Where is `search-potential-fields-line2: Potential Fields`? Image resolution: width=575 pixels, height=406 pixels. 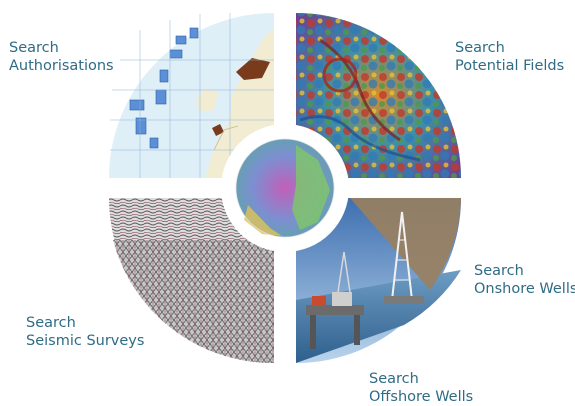
search-potential-fields-line2: Potential Fields is located at coordinates (510, 66).